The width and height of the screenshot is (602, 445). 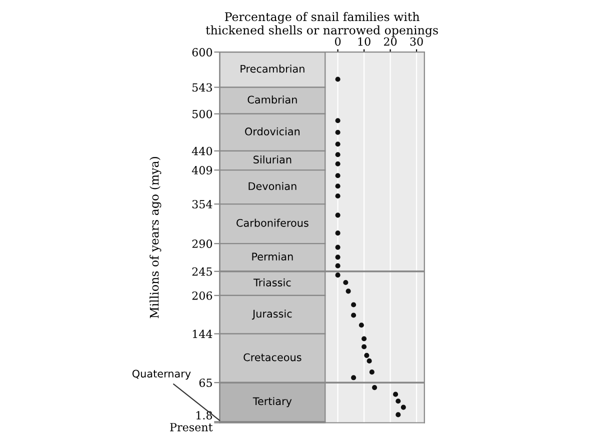 What do you see at coordinates (272, 222) in the screenshot?
I see `band-label: Carboniferous` at bounding box center [272, 222].